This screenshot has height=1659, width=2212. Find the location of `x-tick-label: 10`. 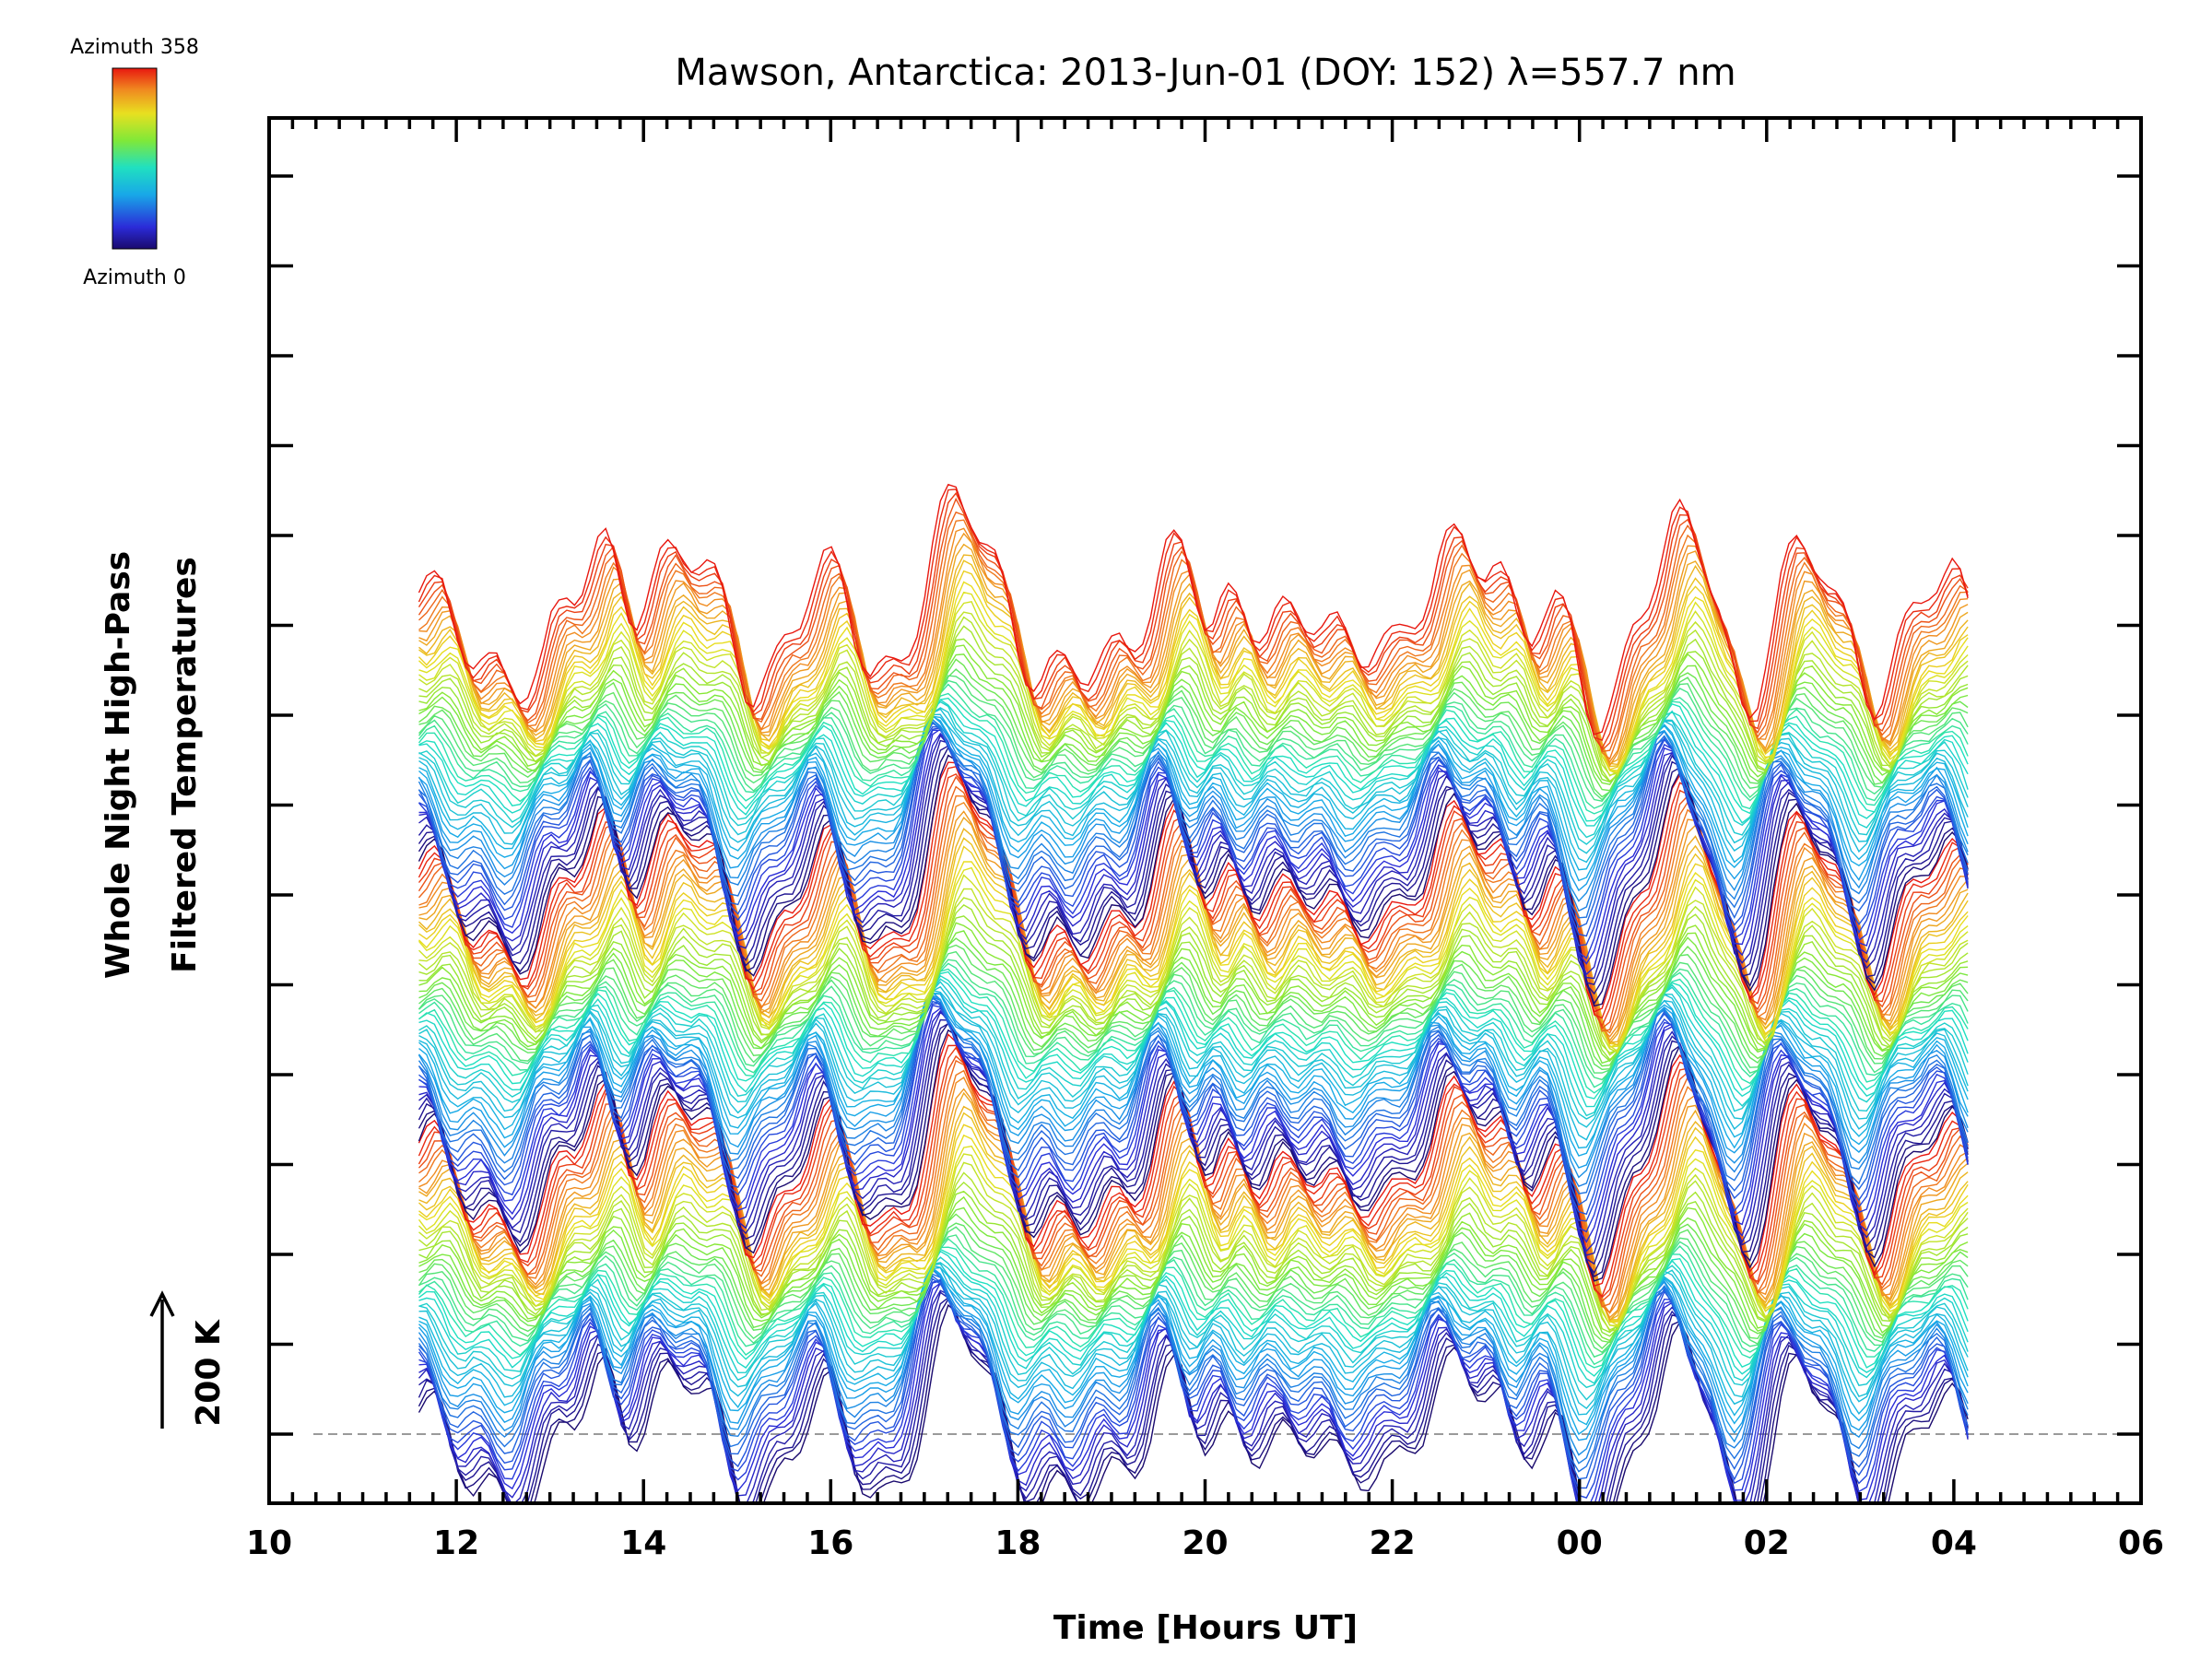

x-tick-label: 10 is located at coordinates (269, 1543).